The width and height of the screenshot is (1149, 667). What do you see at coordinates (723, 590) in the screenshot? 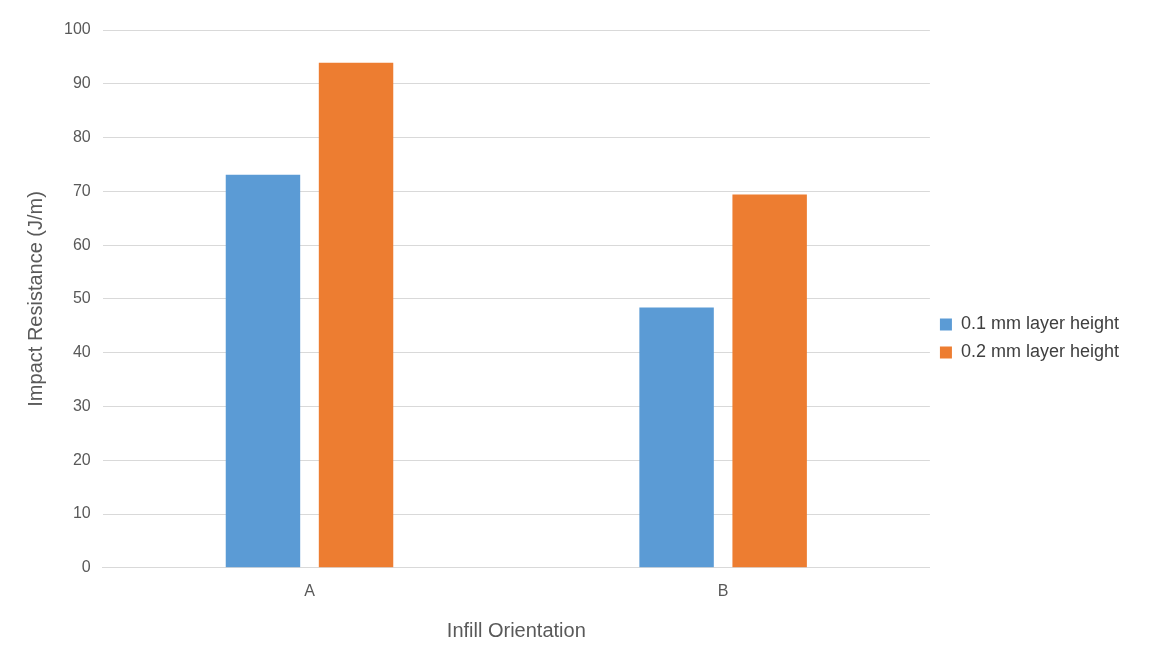
I see `x-tick-label: B` at bounding box center [723, 590].